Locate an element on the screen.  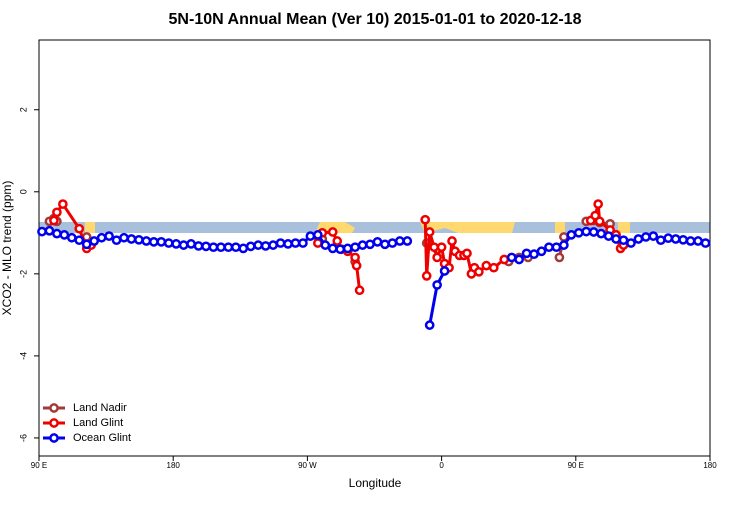
y-tick-label: 0 is located at coordinates (23, 191).